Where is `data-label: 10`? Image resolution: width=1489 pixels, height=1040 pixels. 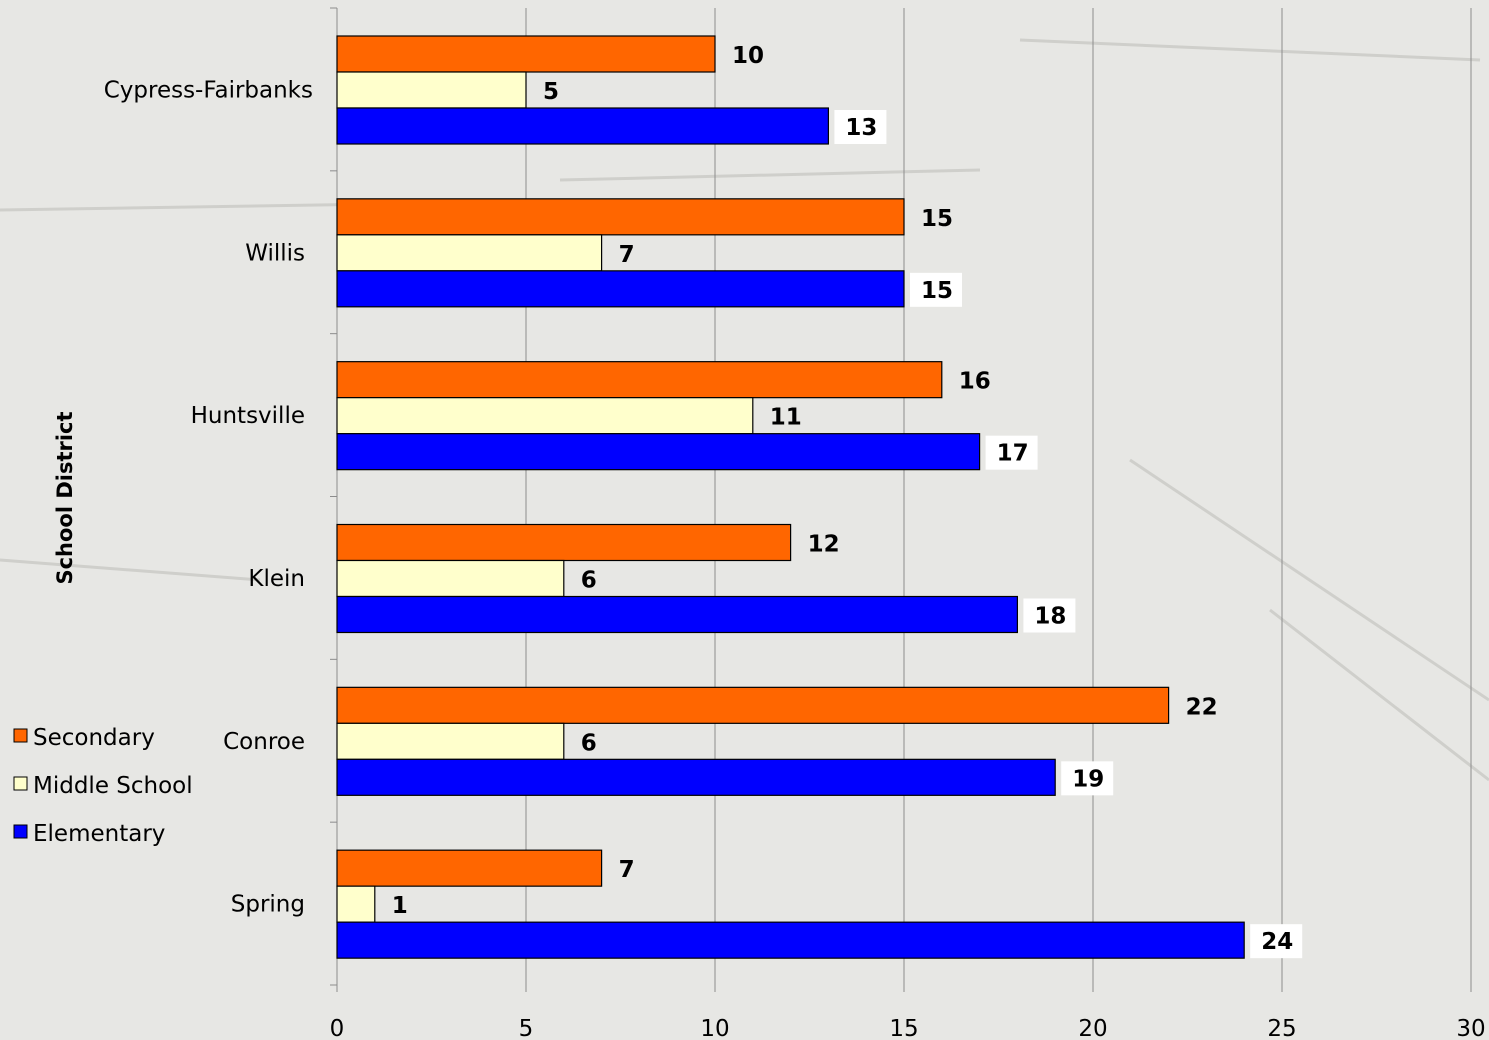
data-label: 10 is located at coordinates (748, 56).